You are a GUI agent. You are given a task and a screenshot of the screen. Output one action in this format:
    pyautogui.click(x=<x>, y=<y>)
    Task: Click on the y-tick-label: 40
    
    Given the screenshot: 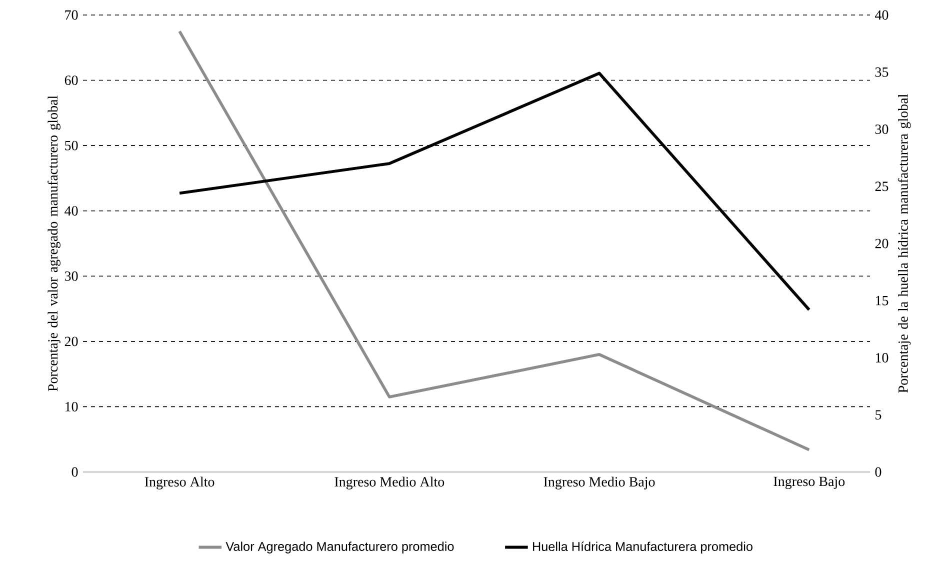 What is the action you would take?
    pyautogui.click(x=71, y=211)
    